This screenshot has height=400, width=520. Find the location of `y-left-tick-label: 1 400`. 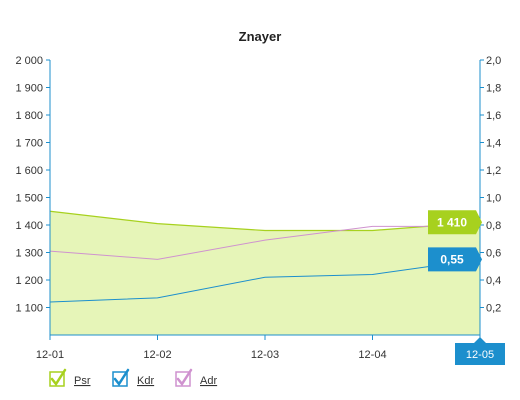

y-left-tick-label: 1 400 is located at coordinates (29, 226).